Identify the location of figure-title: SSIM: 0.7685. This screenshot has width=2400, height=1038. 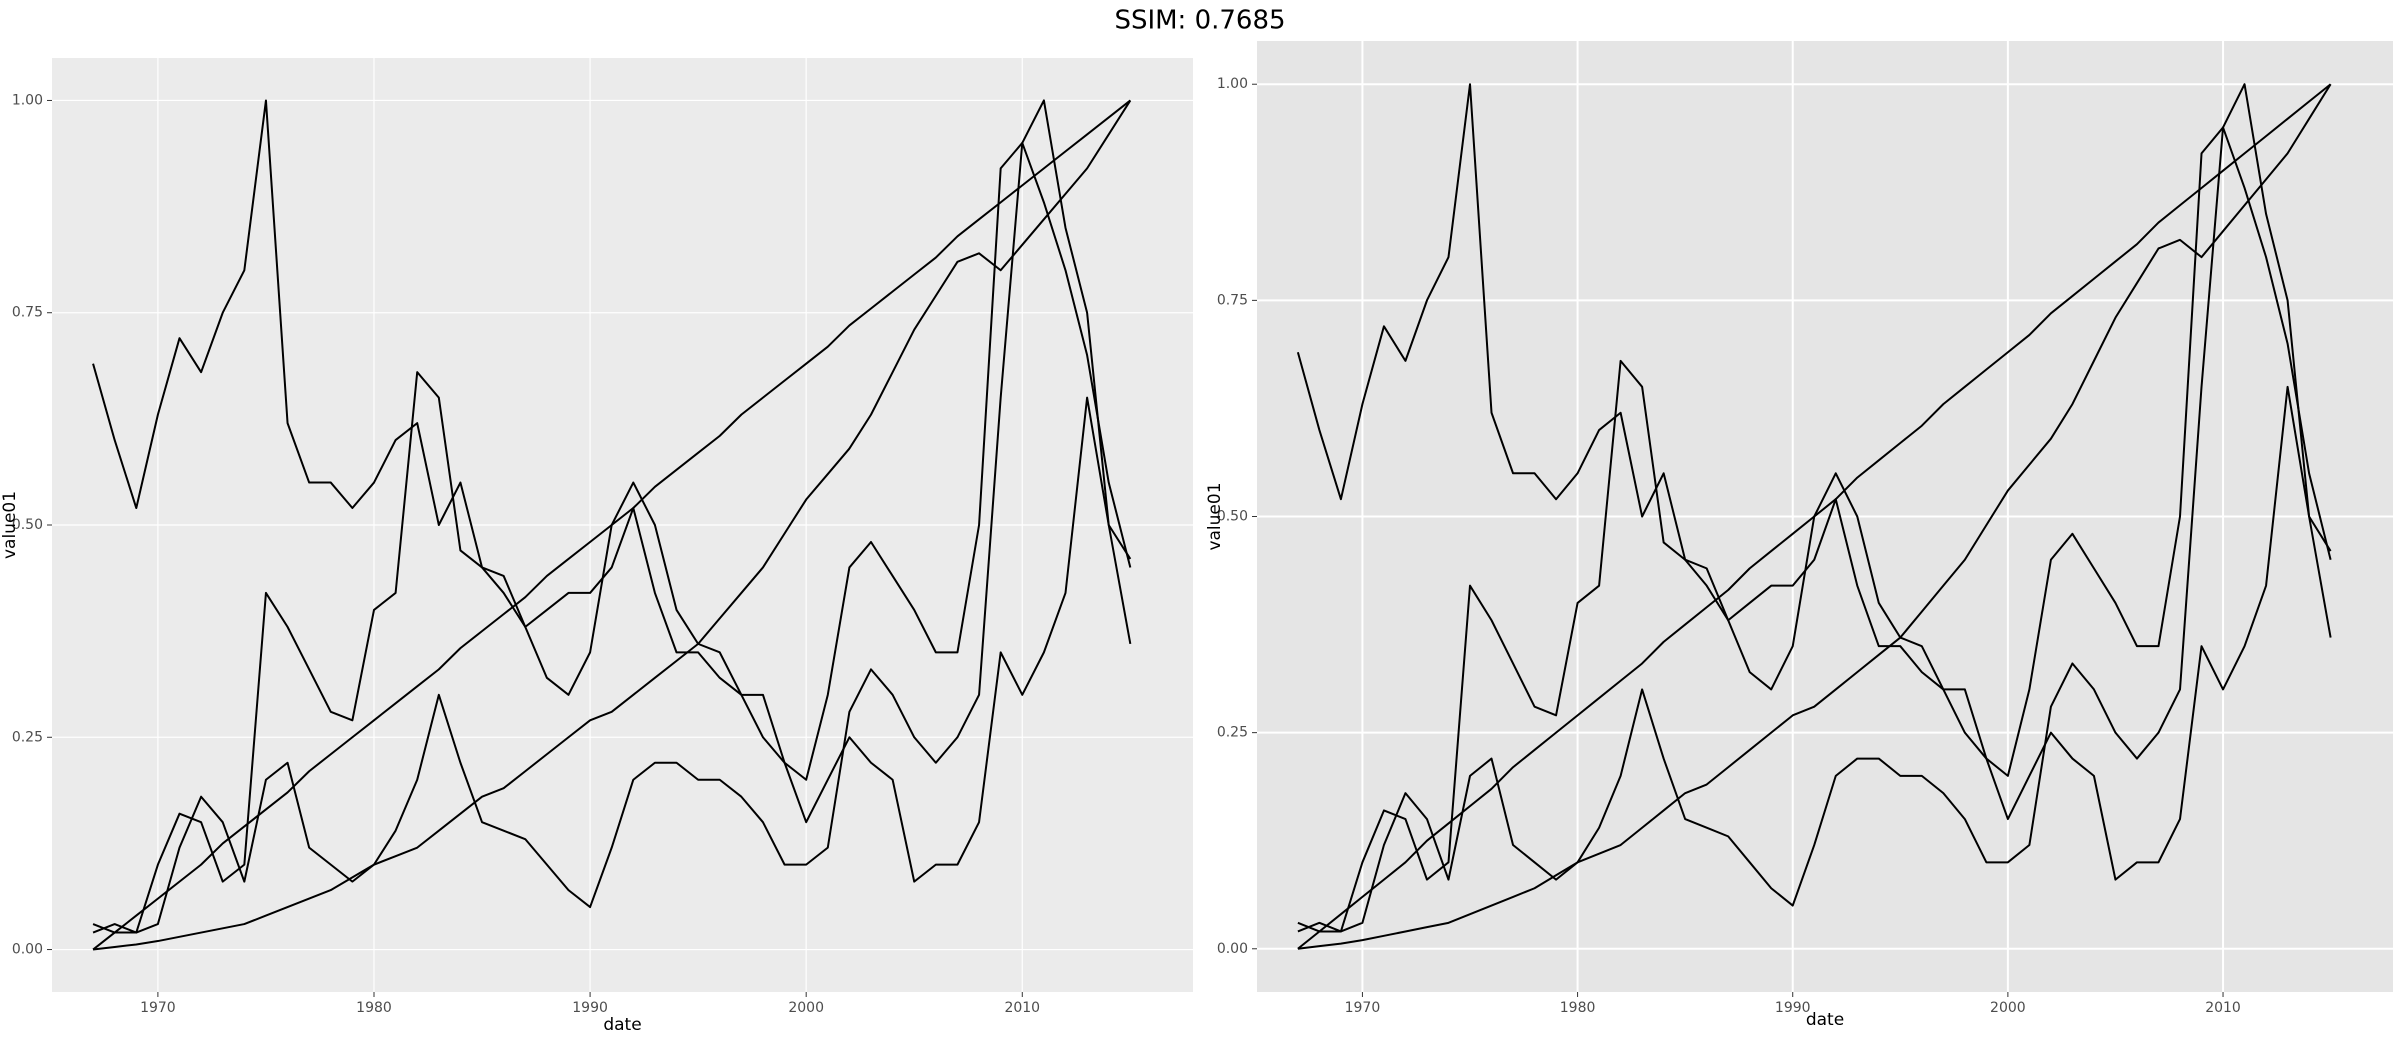
(1199, 21).